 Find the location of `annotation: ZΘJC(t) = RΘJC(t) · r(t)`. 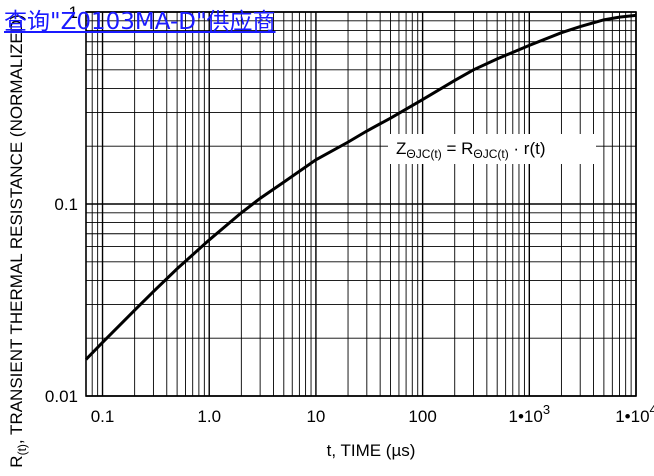

annotation: ZΘJC(t) = RΘJC(t) · r(t) is located at coordinates (492, 149).